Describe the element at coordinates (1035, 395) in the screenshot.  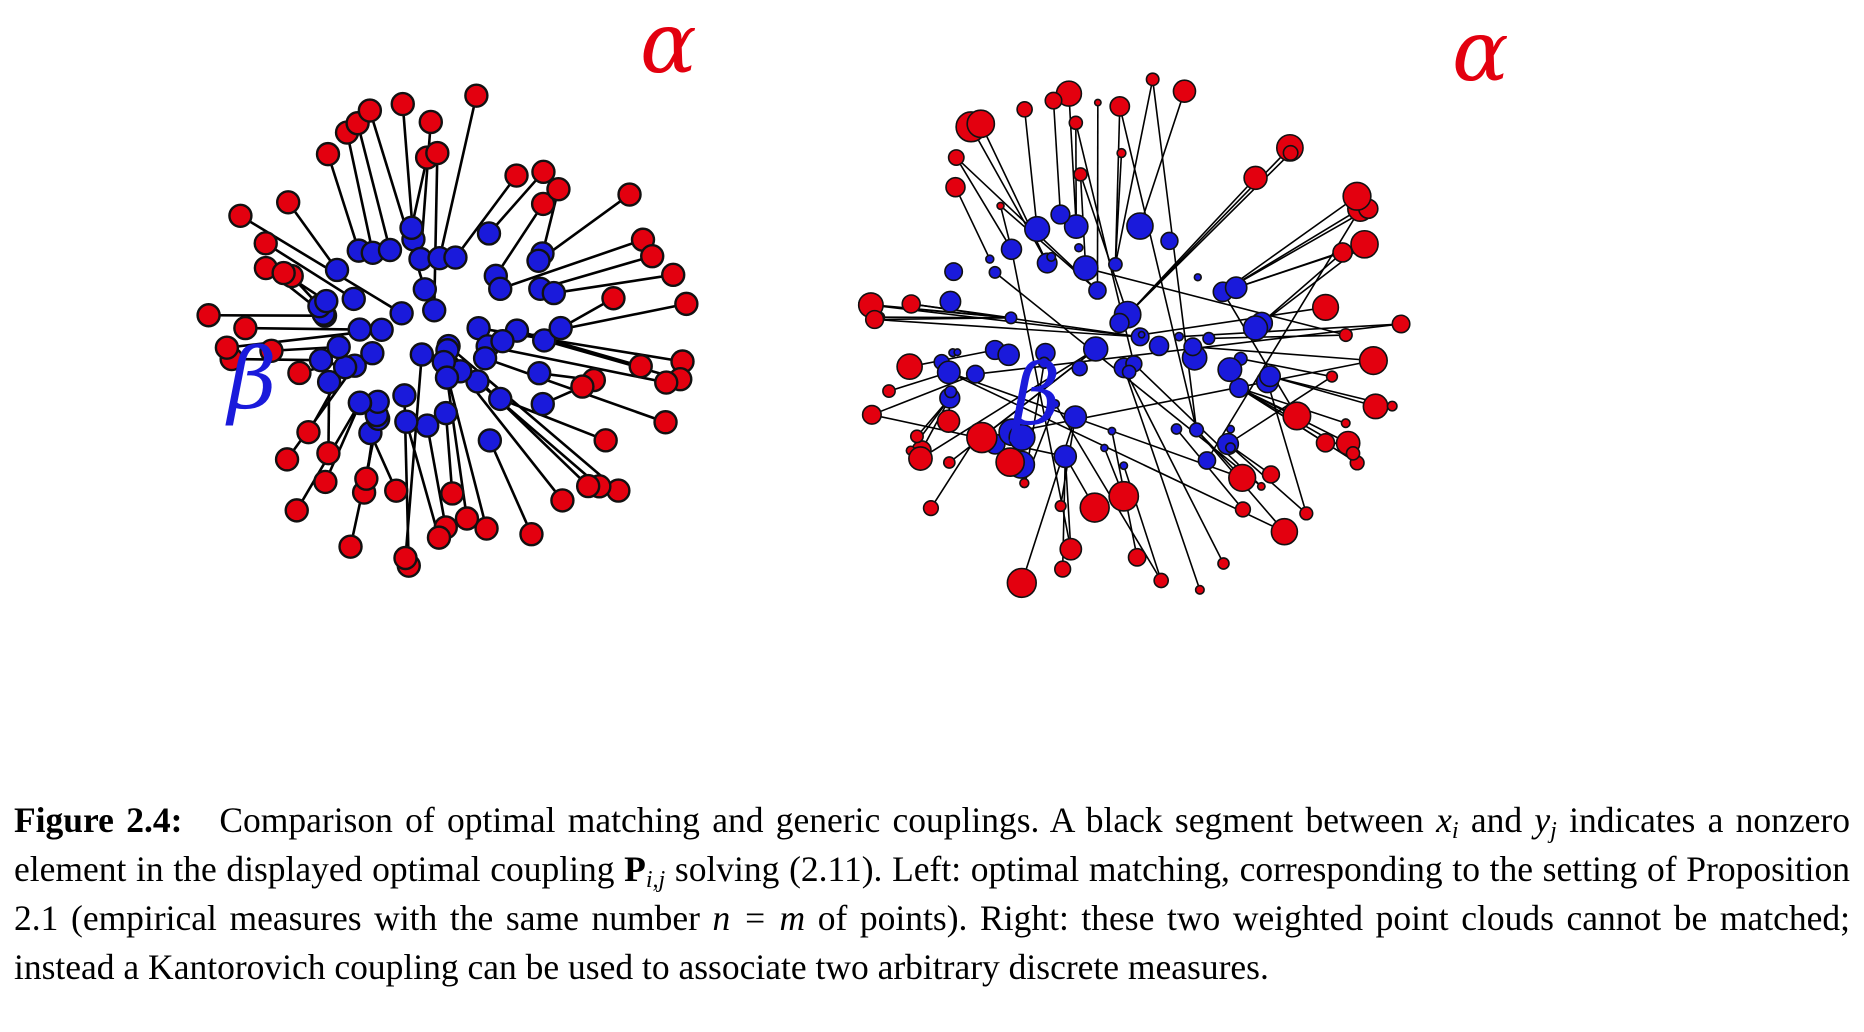
I see `beta-label-right: β` at that location.